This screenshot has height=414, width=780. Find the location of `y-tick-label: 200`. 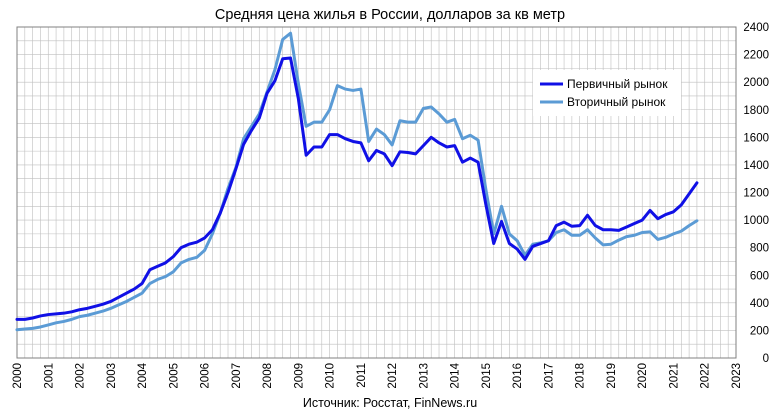

y-tick-label: 200 is located at coordinates (759, 331).